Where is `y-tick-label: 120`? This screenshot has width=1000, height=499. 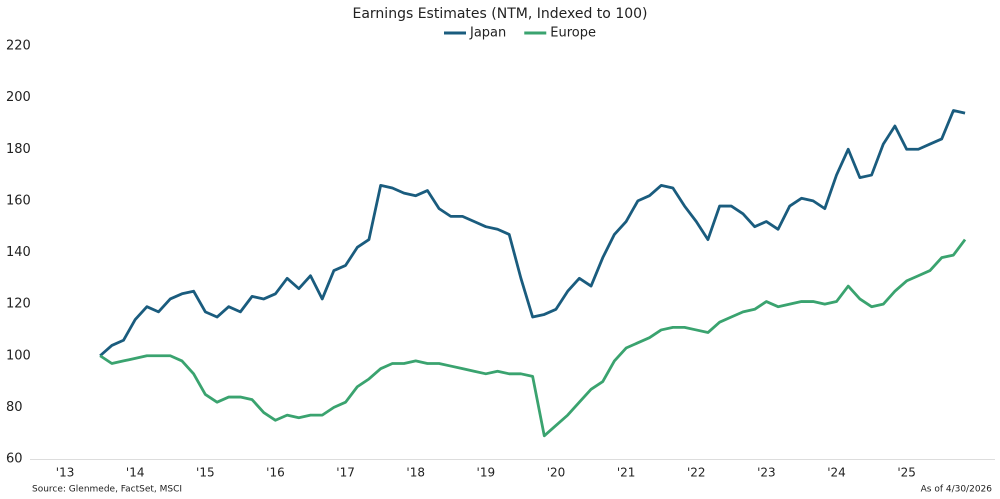
y-tick-label: 120 is located at coordinates (18, 304).